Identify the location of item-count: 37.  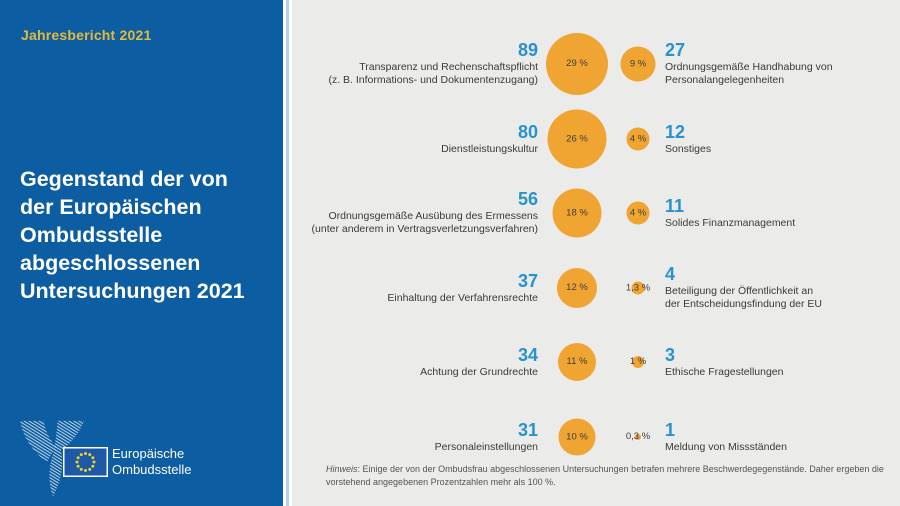
(527, 280).